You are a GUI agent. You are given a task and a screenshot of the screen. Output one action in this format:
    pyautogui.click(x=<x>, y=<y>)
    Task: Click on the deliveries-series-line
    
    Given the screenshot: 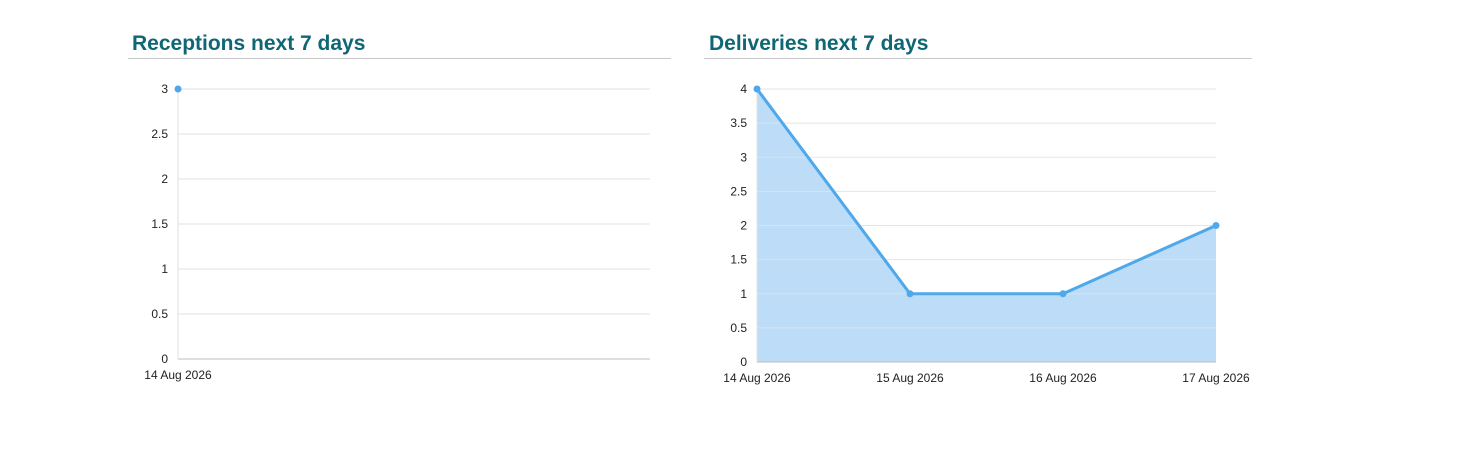 What is the action you would take?
    pyautogui.click(x=986, y=191)
    